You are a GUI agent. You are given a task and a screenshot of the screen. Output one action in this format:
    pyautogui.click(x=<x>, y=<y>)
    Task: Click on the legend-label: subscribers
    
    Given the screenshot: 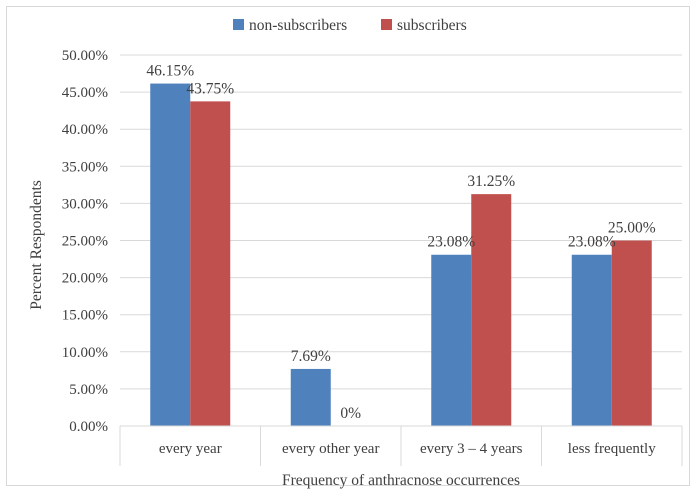 What is the action you would take?
    pyautogui.click(x=432, y=25)
    